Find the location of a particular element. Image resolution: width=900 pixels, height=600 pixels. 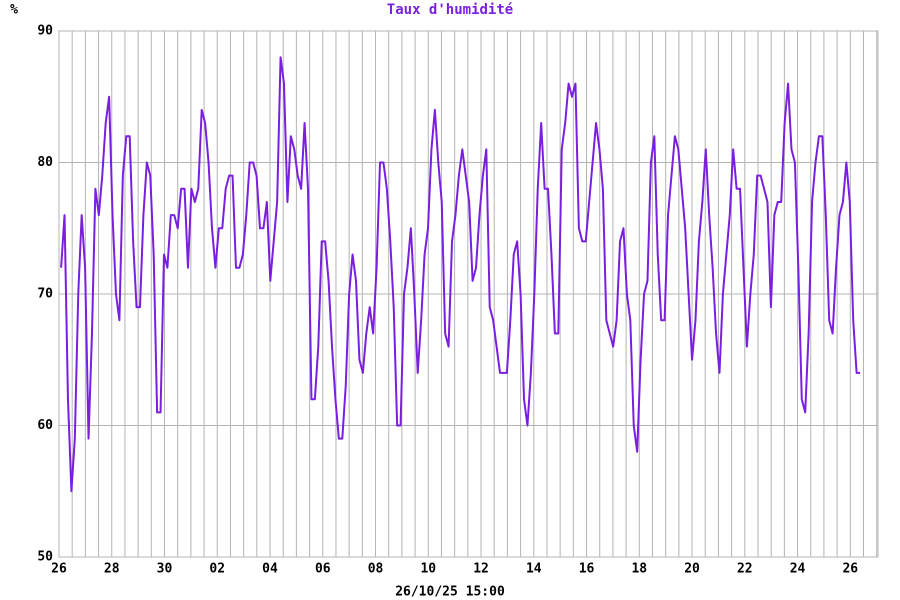

x-tick-label: 02 is located at coordinates (217, 569).